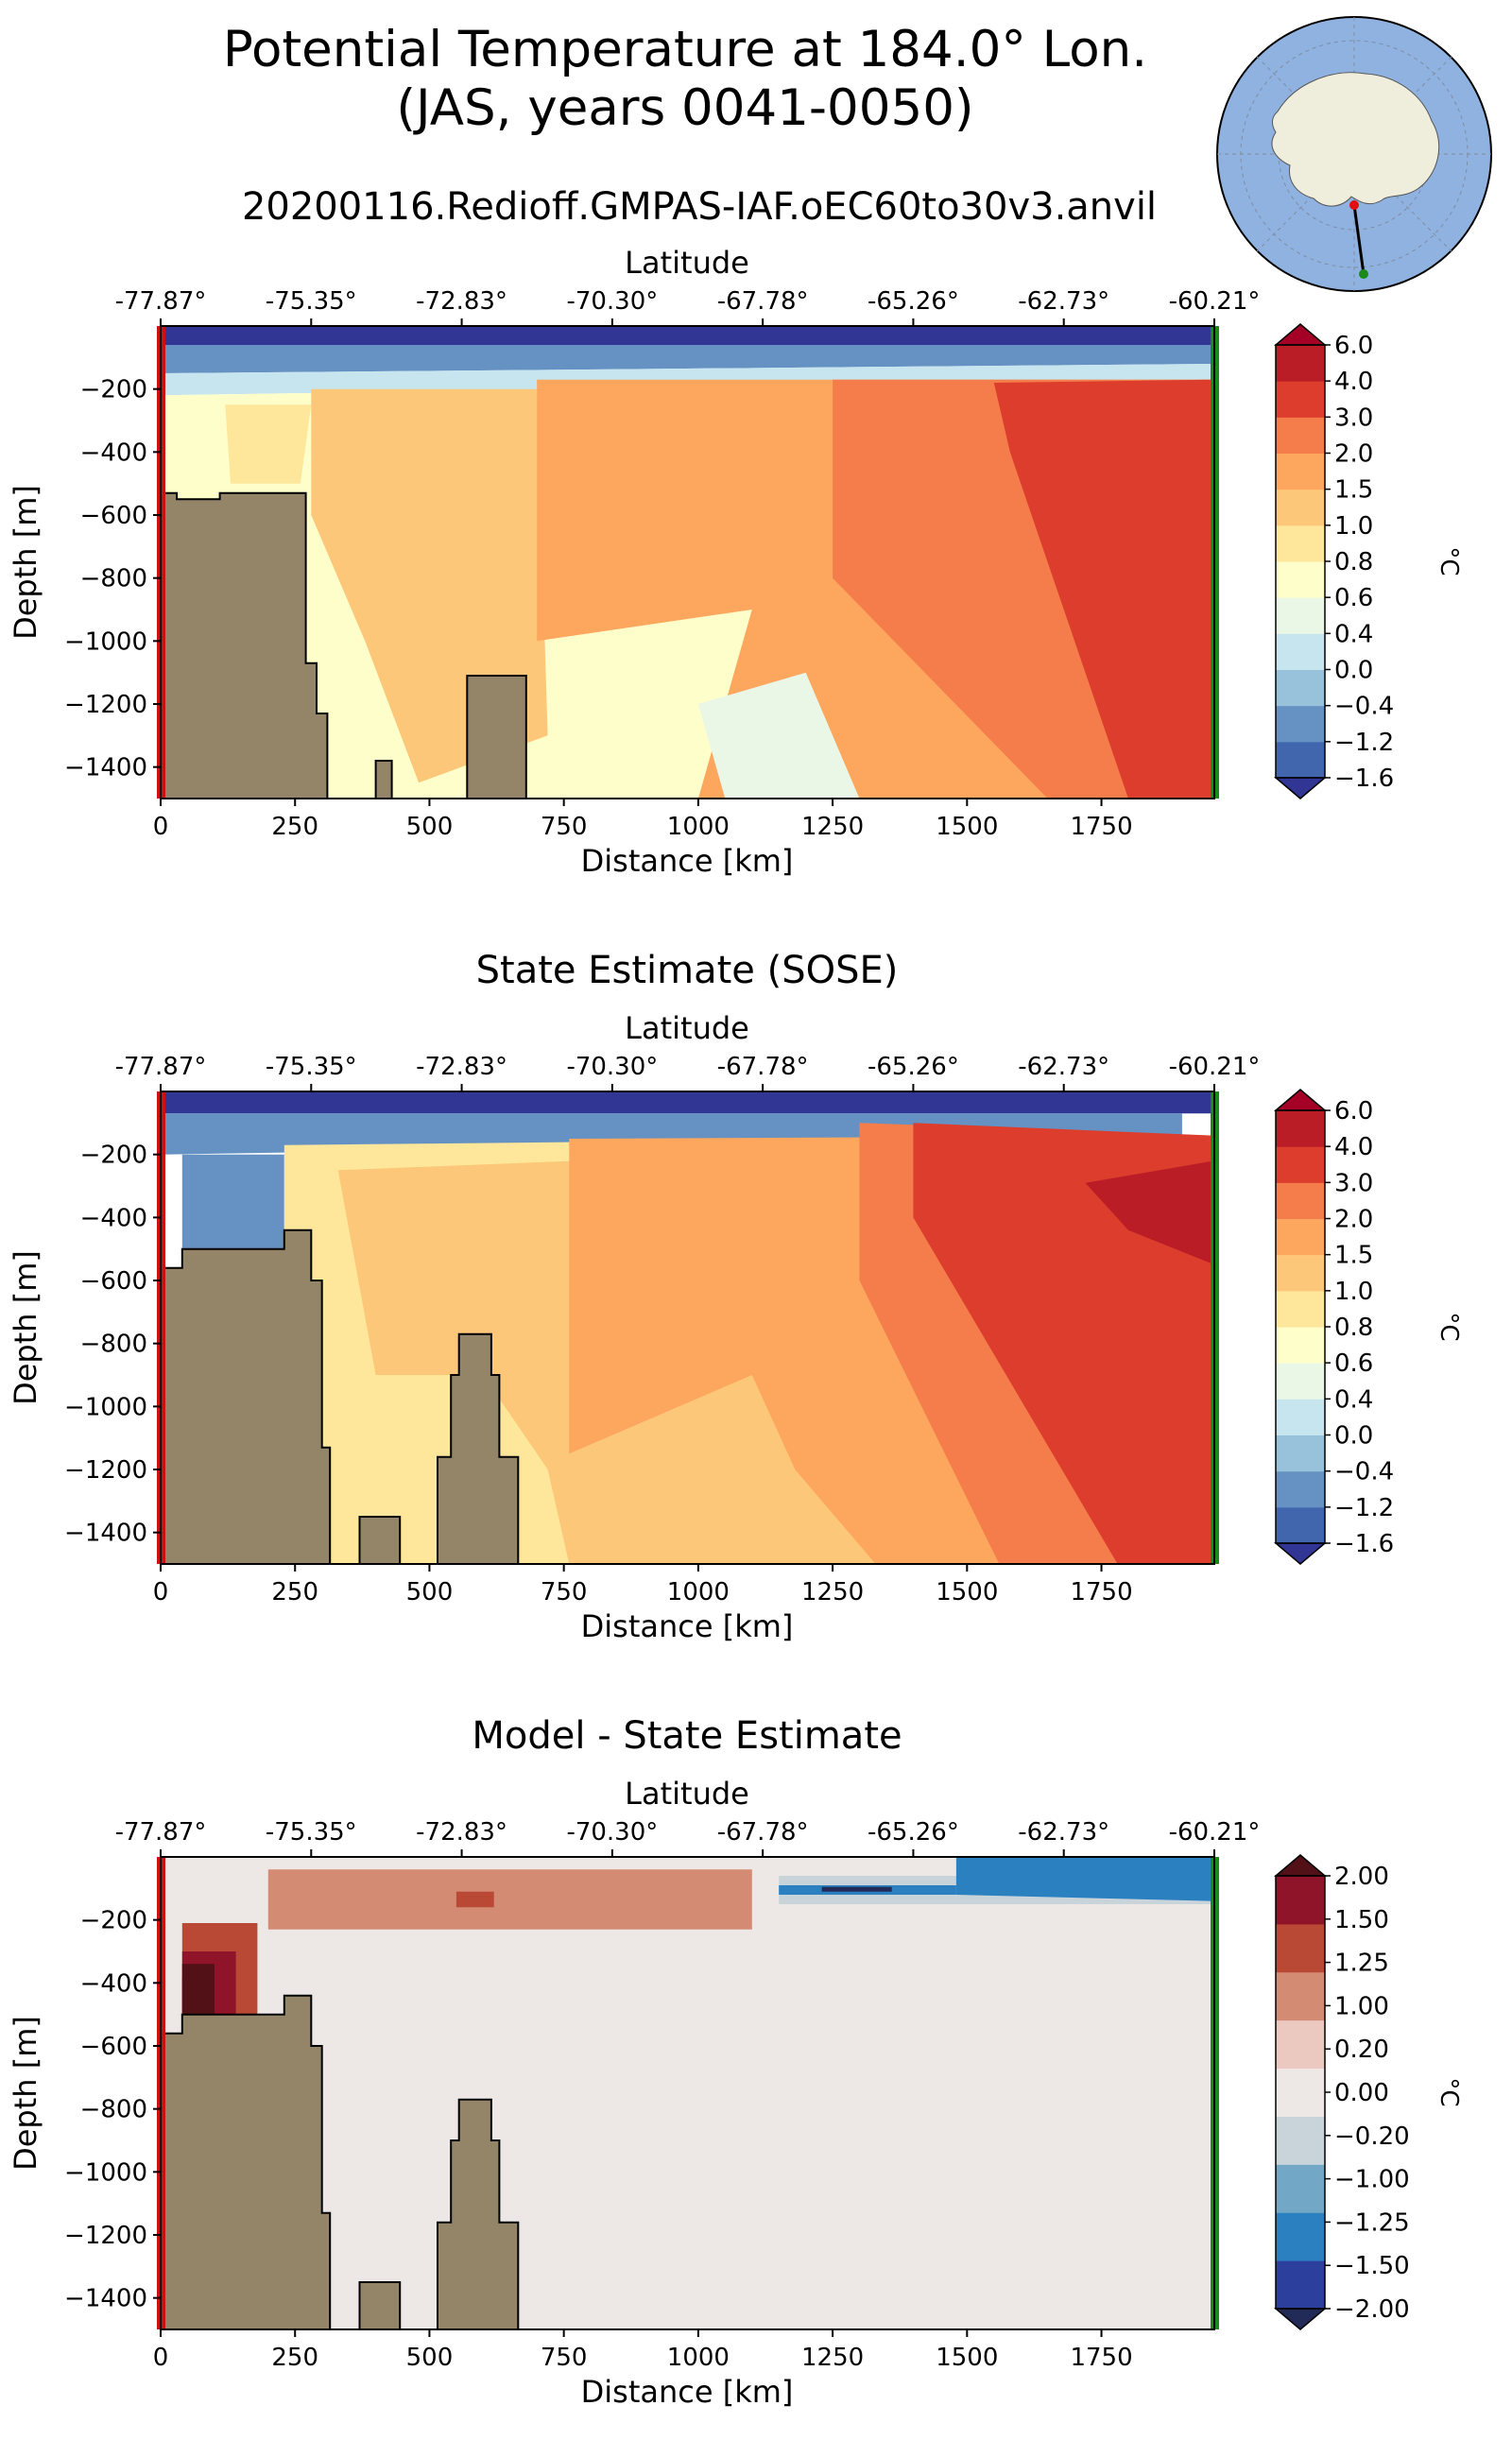 The width and height of the screenshot is (1512, 2457). I want to click on bathymetry-seafloor, so click(340, 1396).